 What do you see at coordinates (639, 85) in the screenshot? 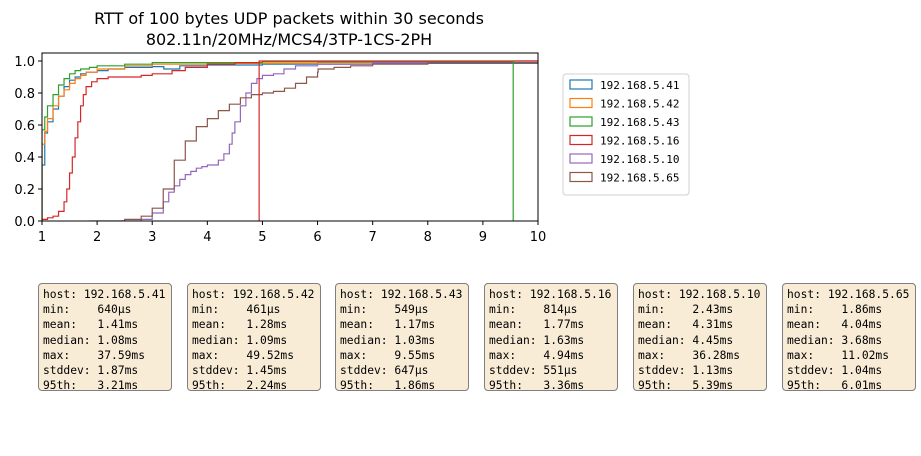
I see `legend-label: 192.168.5.41` at bounding box center [639, 85].